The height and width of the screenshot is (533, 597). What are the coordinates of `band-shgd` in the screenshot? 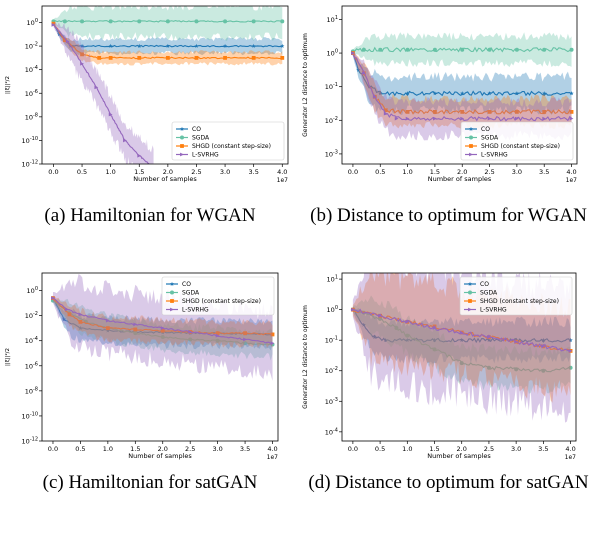 It's located at (168, 44).